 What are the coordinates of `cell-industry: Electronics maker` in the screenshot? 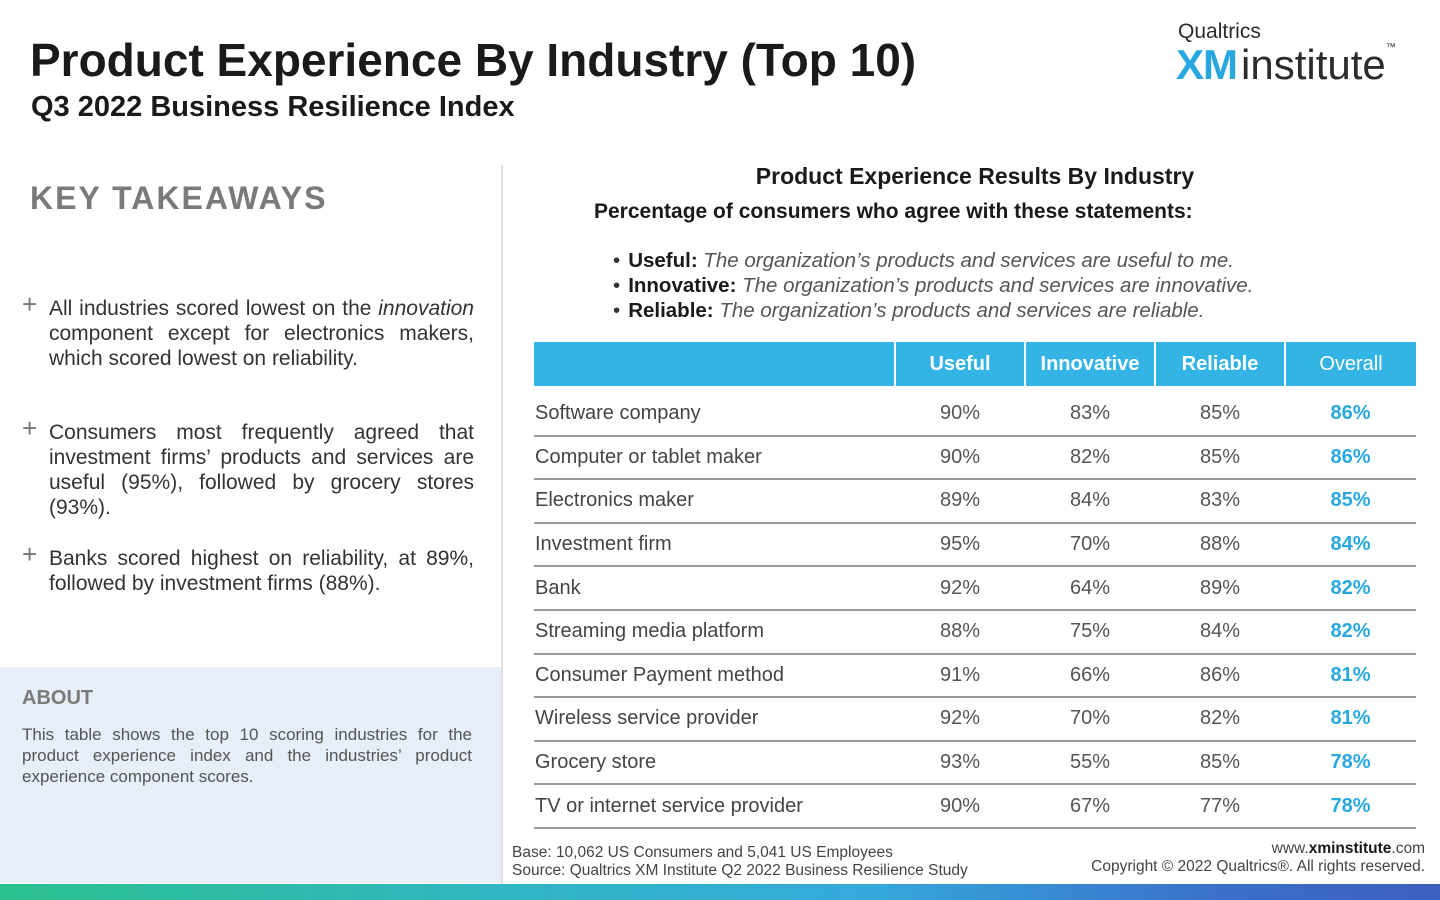 It's located at (714, 501).